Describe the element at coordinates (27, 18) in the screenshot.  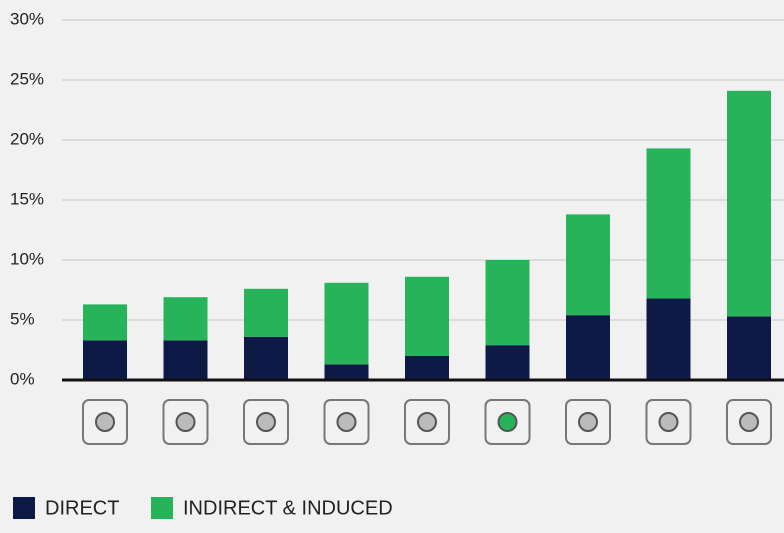
I see `y-tick-label: 30%` at that location.